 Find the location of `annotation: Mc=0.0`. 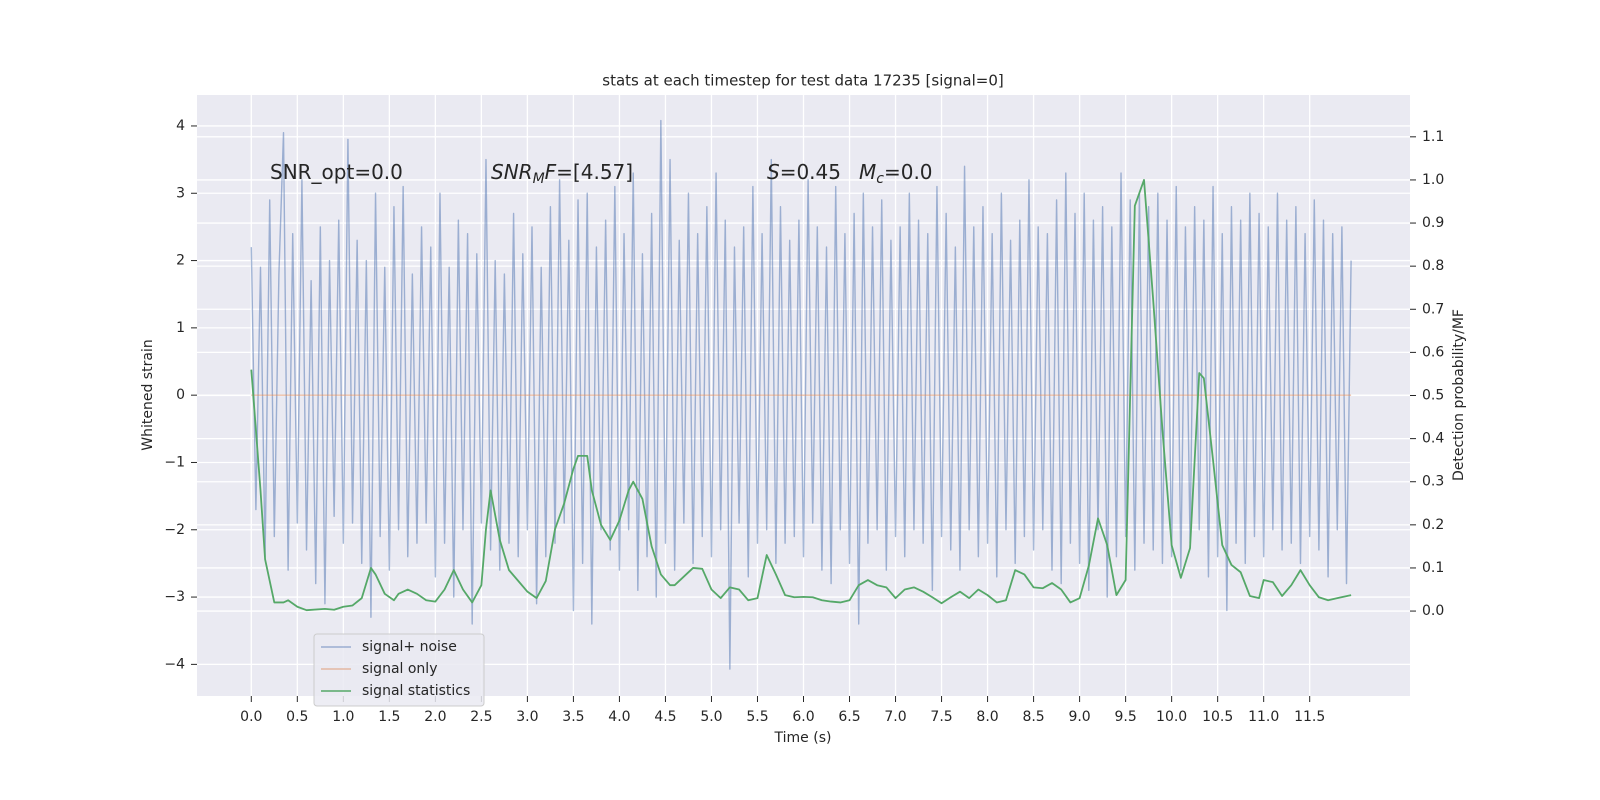

annotation: Mc=0.0 is located at coordinates (896, 174).